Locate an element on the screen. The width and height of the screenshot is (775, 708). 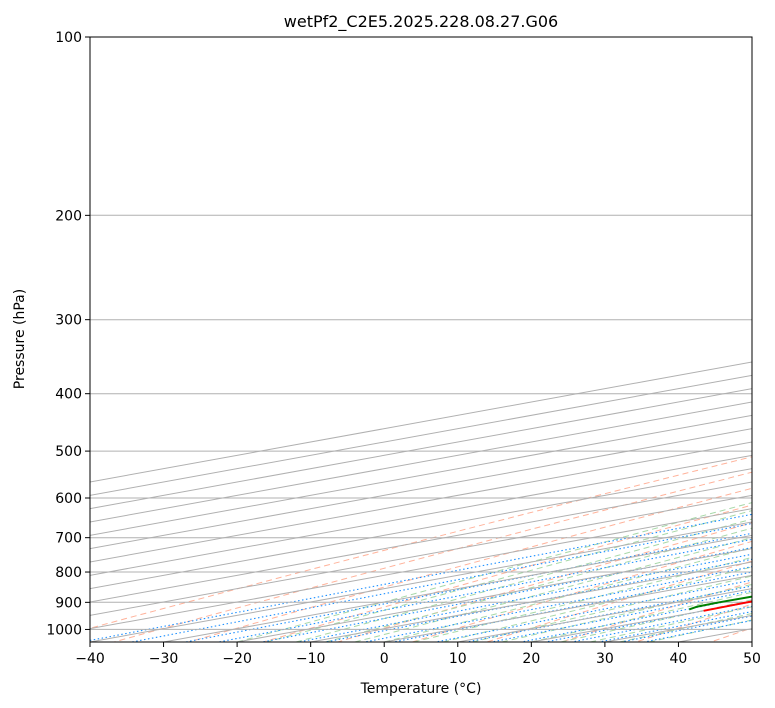
x-axis-label: Temperature (°C) is located at coordinates (421, 689).